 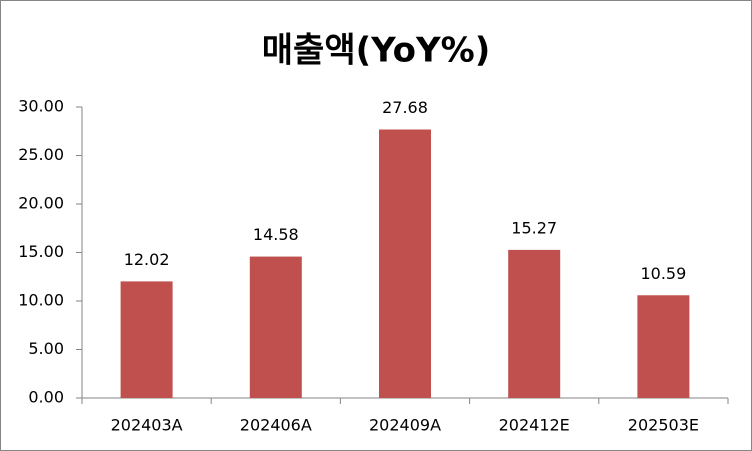 What do you see at coordinates (41, 203) in the screenshot?
I see `y-tick-label: 20.00` at bounding box center [41, 203].